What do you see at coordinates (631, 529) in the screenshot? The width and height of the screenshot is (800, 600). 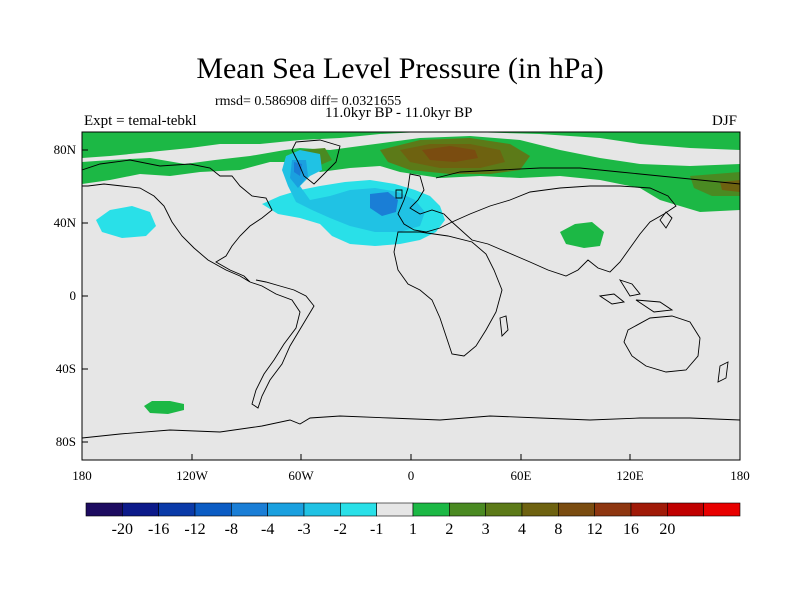 I see `colorbar-label: 16` at bounding box center [631, 529].